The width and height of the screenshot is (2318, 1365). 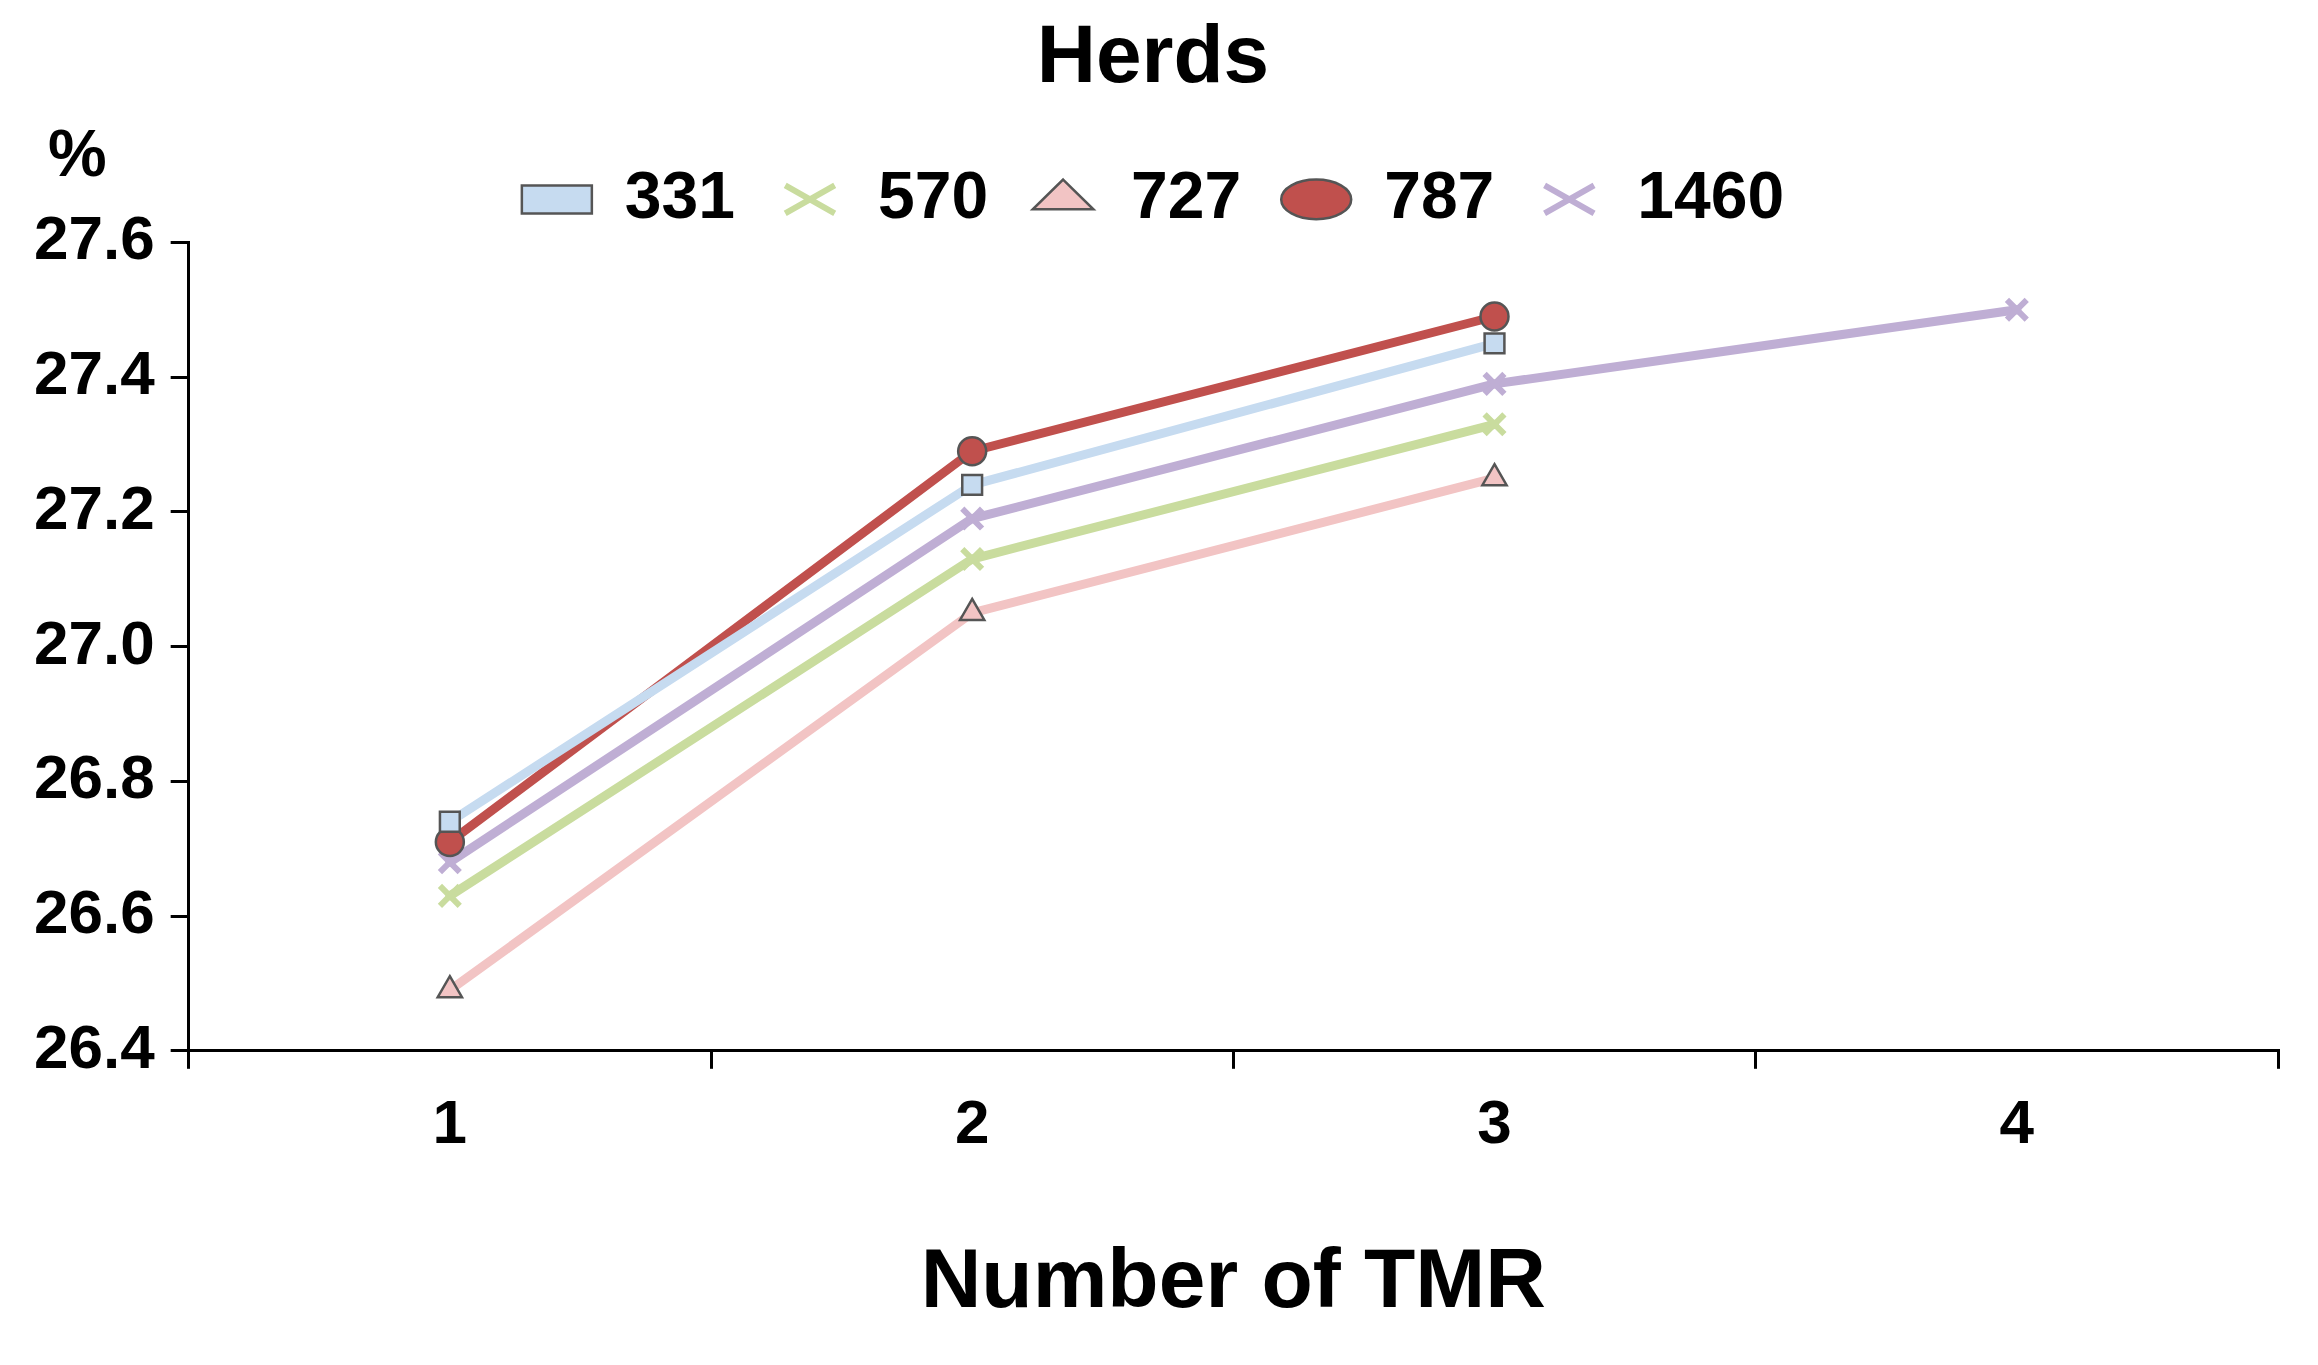 I want to click on x-tick-label: 2, so click(x=972, y=1122).